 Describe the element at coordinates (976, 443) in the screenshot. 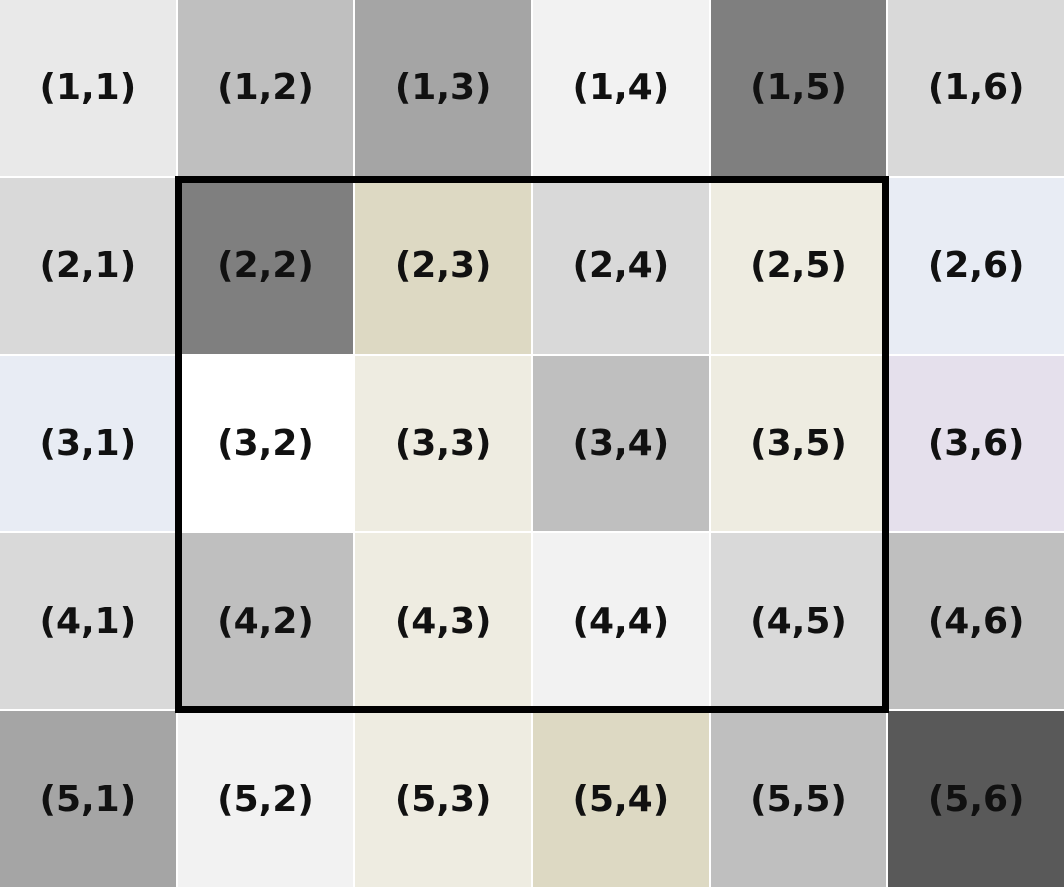

I see `grid-cell: (3,6)` at that location.